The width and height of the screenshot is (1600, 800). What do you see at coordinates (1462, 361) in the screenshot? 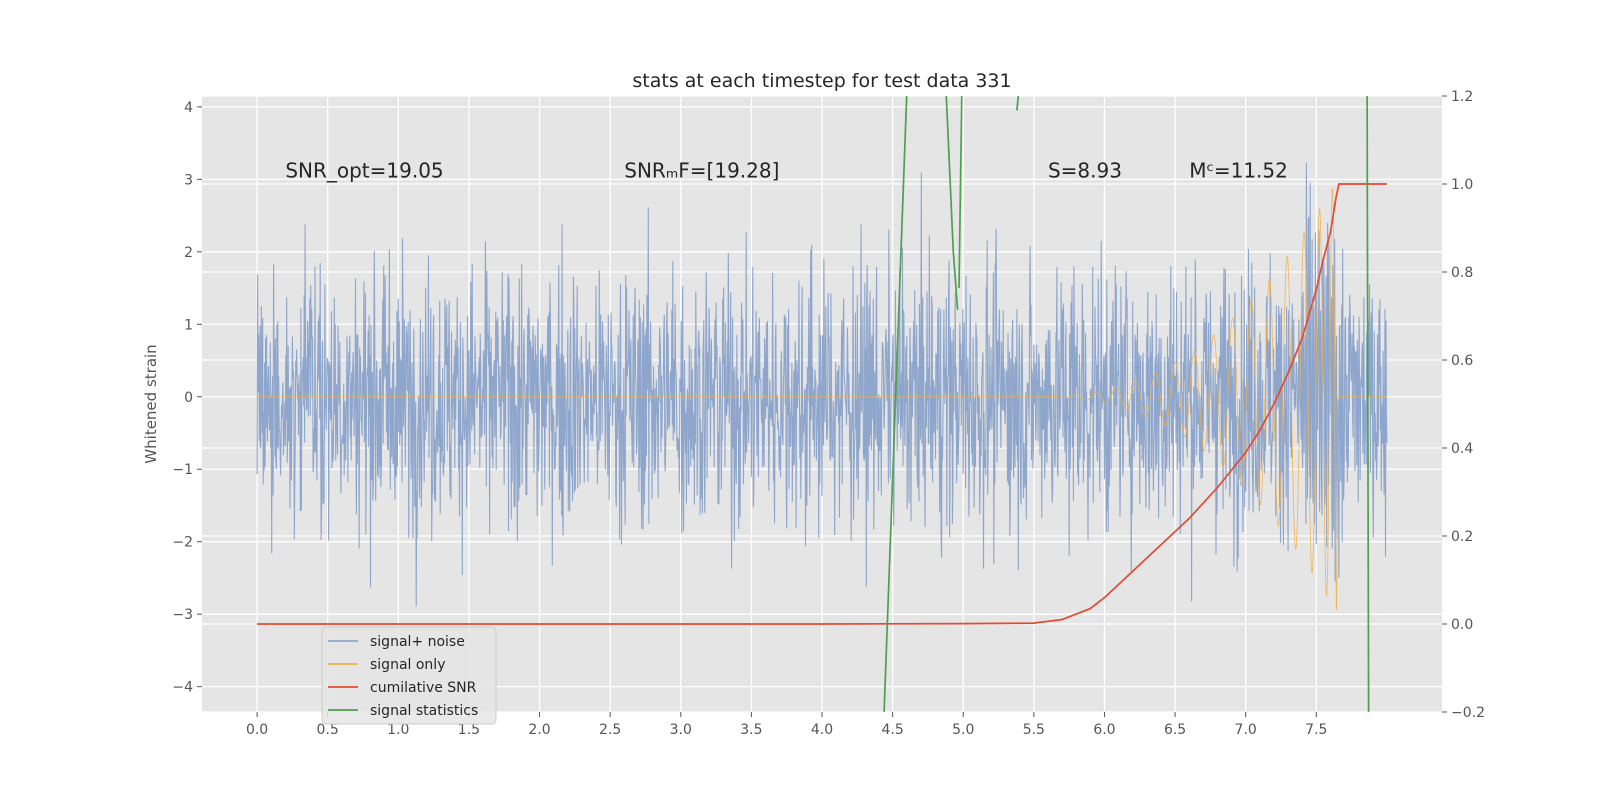
I see `y2-tick-label: 0.6` at bounding box center [1462, 361].